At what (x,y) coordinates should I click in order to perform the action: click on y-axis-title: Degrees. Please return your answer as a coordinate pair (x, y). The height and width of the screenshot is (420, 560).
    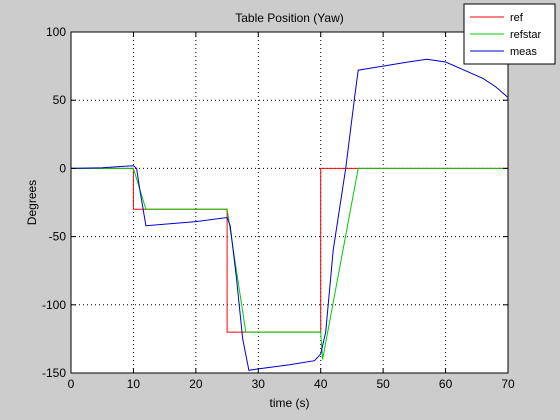
    Looking at the image, I should click on (32, 202).